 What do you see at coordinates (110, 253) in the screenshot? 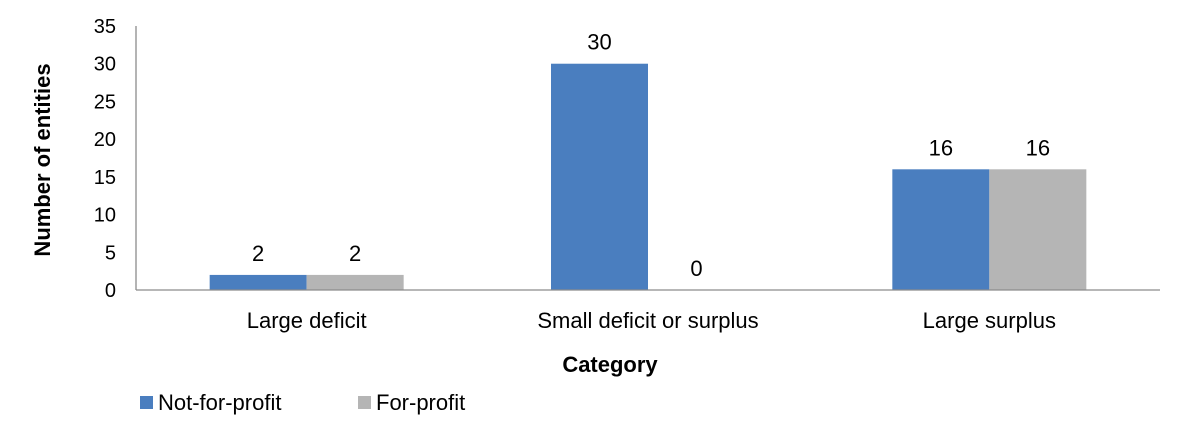
I see `y-tick-label: 5` at bounding box center [110, 253].